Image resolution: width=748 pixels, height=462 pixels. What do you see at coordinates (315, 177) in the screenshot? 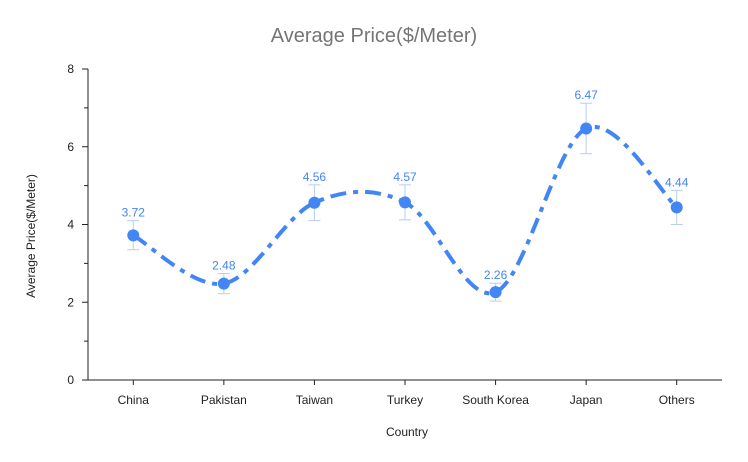
I see `data-label: 4.56` at bounding box center [315, 177].